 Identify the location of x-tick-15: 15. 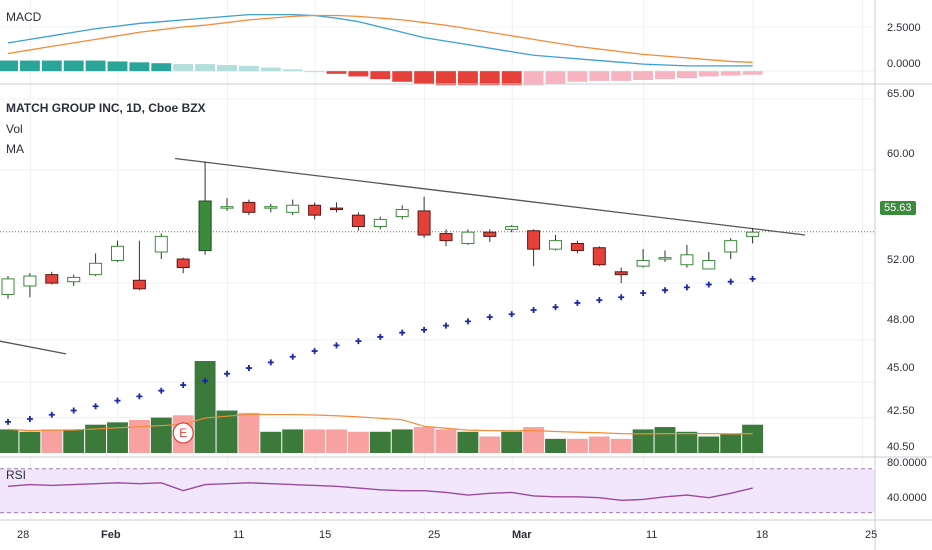
(325, 535).